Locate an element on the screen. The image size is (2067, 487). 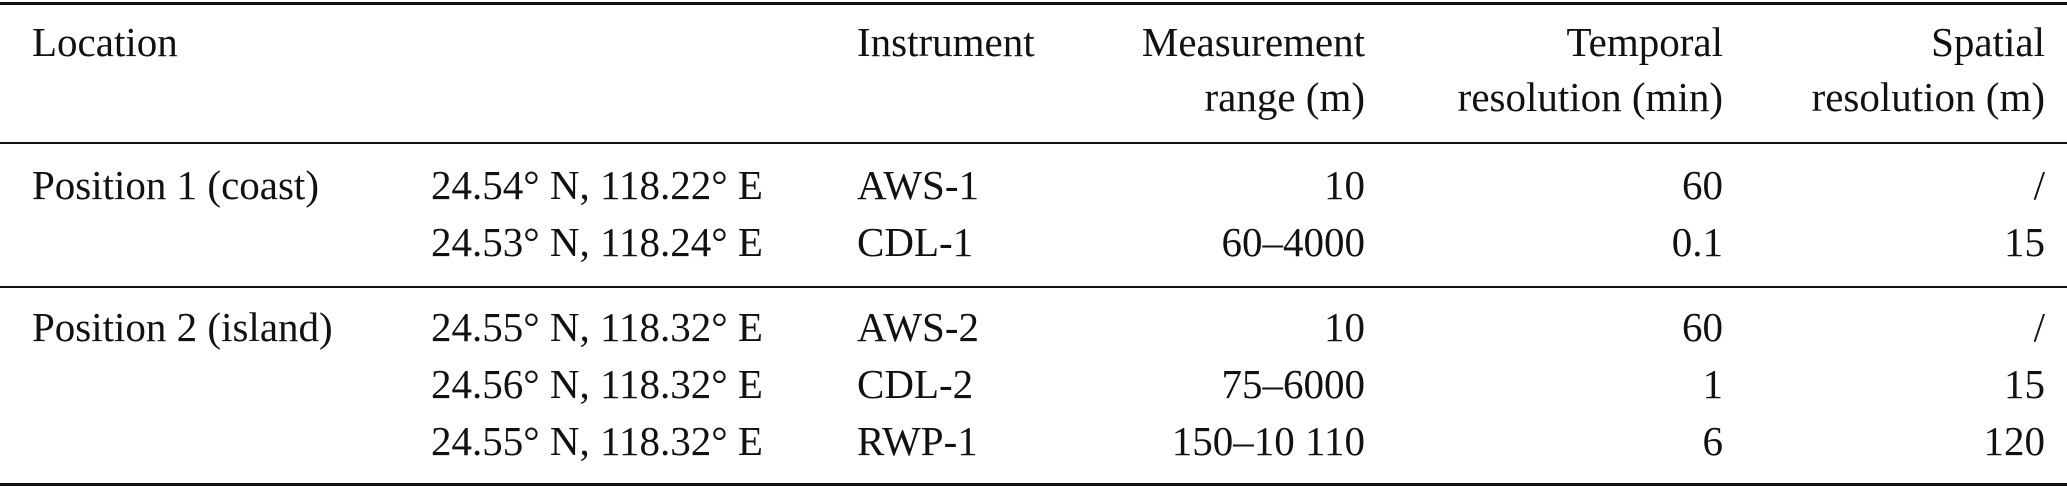
coordinates-cell: 24.54° N, 118.22° E is located at coordinates (597, 185).